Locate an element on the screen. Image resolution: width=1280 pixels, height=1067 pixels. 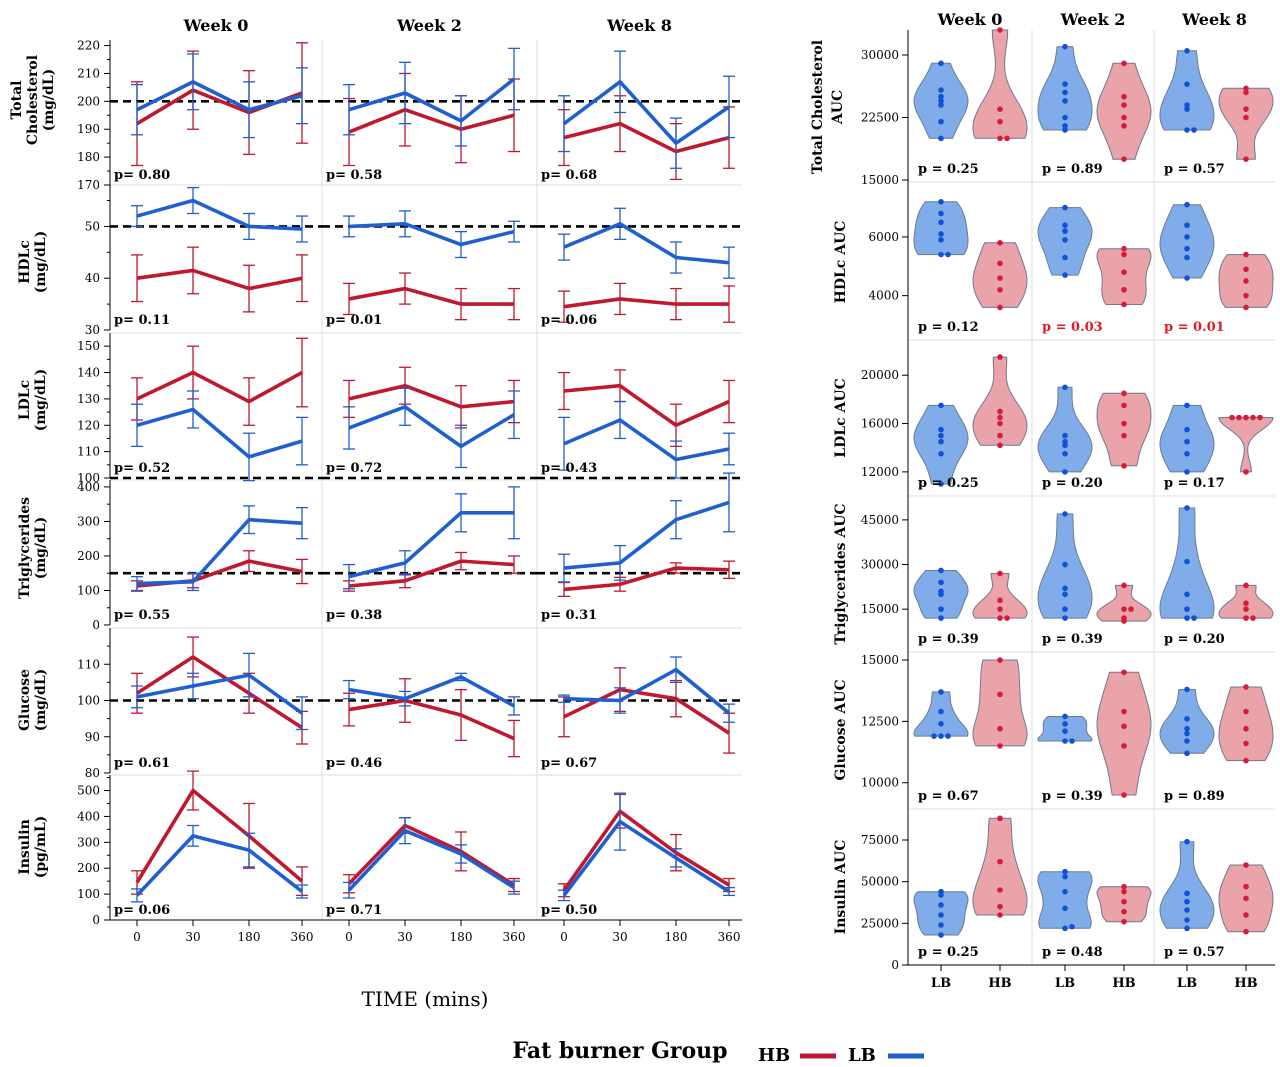
x-tick-label: LB is located at coordinates (1065, 983).